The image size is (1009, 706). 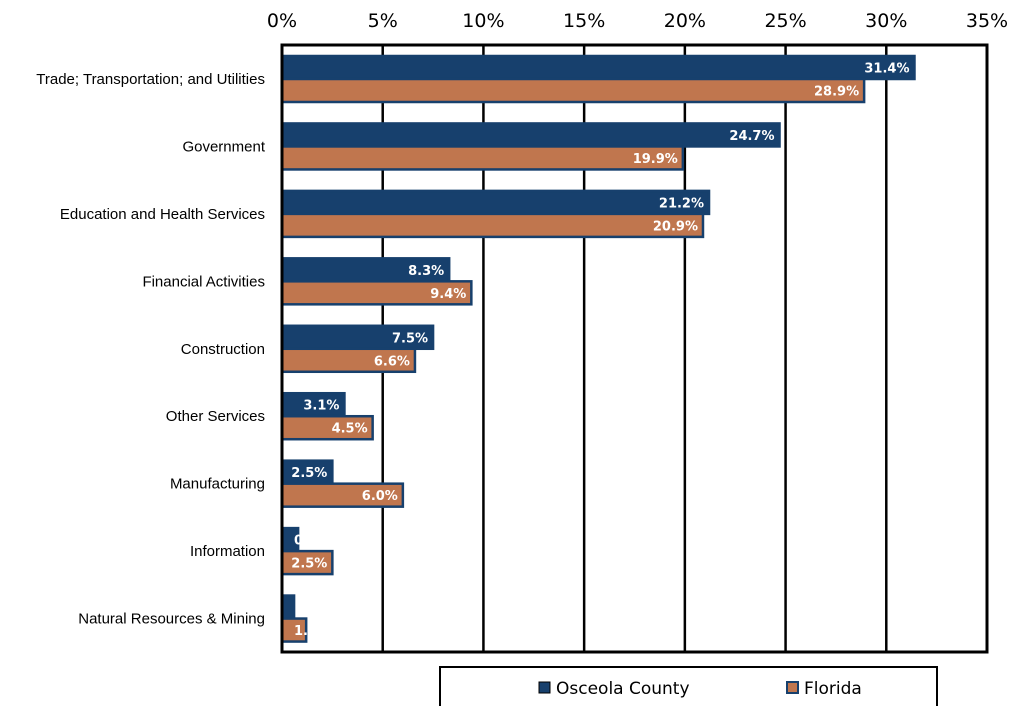 I want to click on category-label: Construction, so click(x=223, y=349).